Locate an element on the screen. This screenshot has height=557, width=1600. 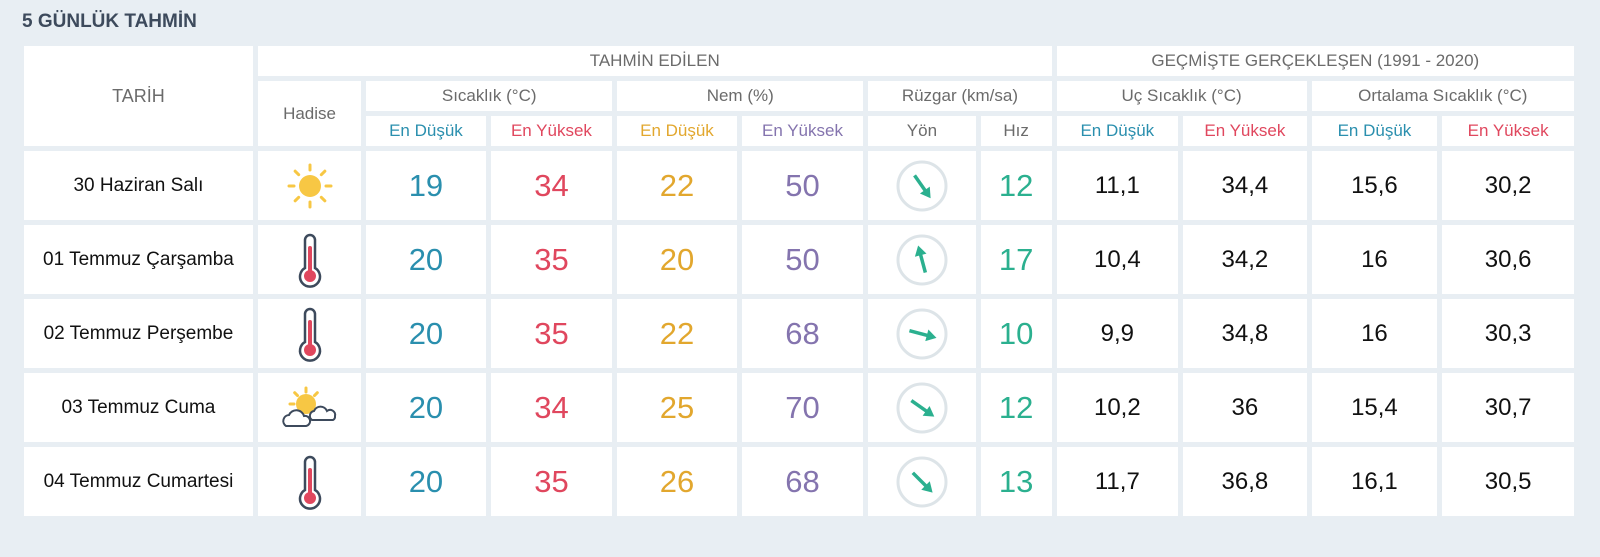
value-cell: 13 is located at coordinates (1016, 481).